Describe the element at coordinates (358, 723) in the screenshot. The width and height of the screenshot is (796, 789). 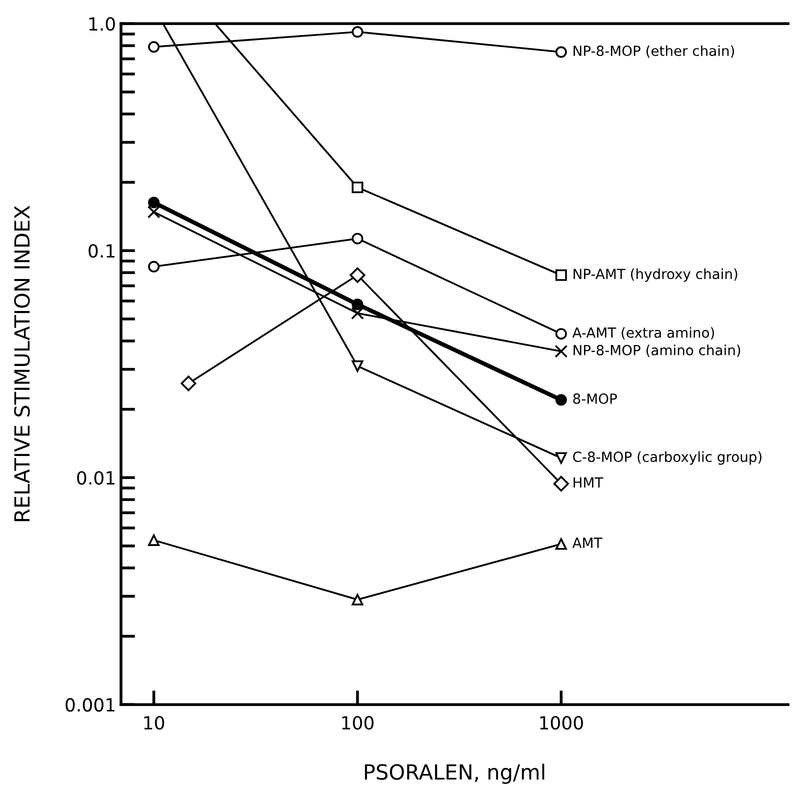
I see `x-tick-label: 100` at that location.